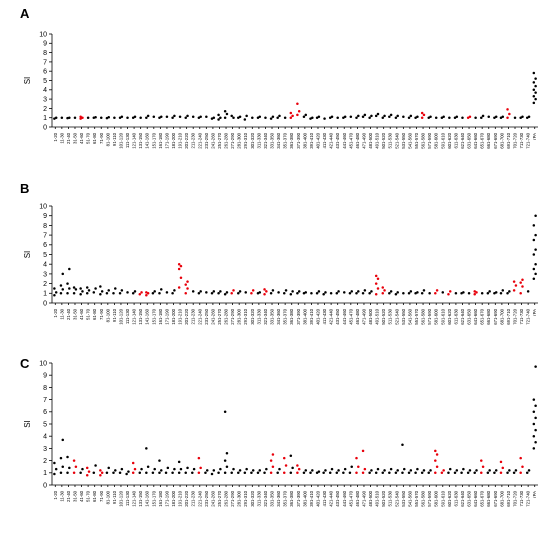 The image size is (550, 543). I want to click on x-tick-label: 381-400, so click(304, 498).